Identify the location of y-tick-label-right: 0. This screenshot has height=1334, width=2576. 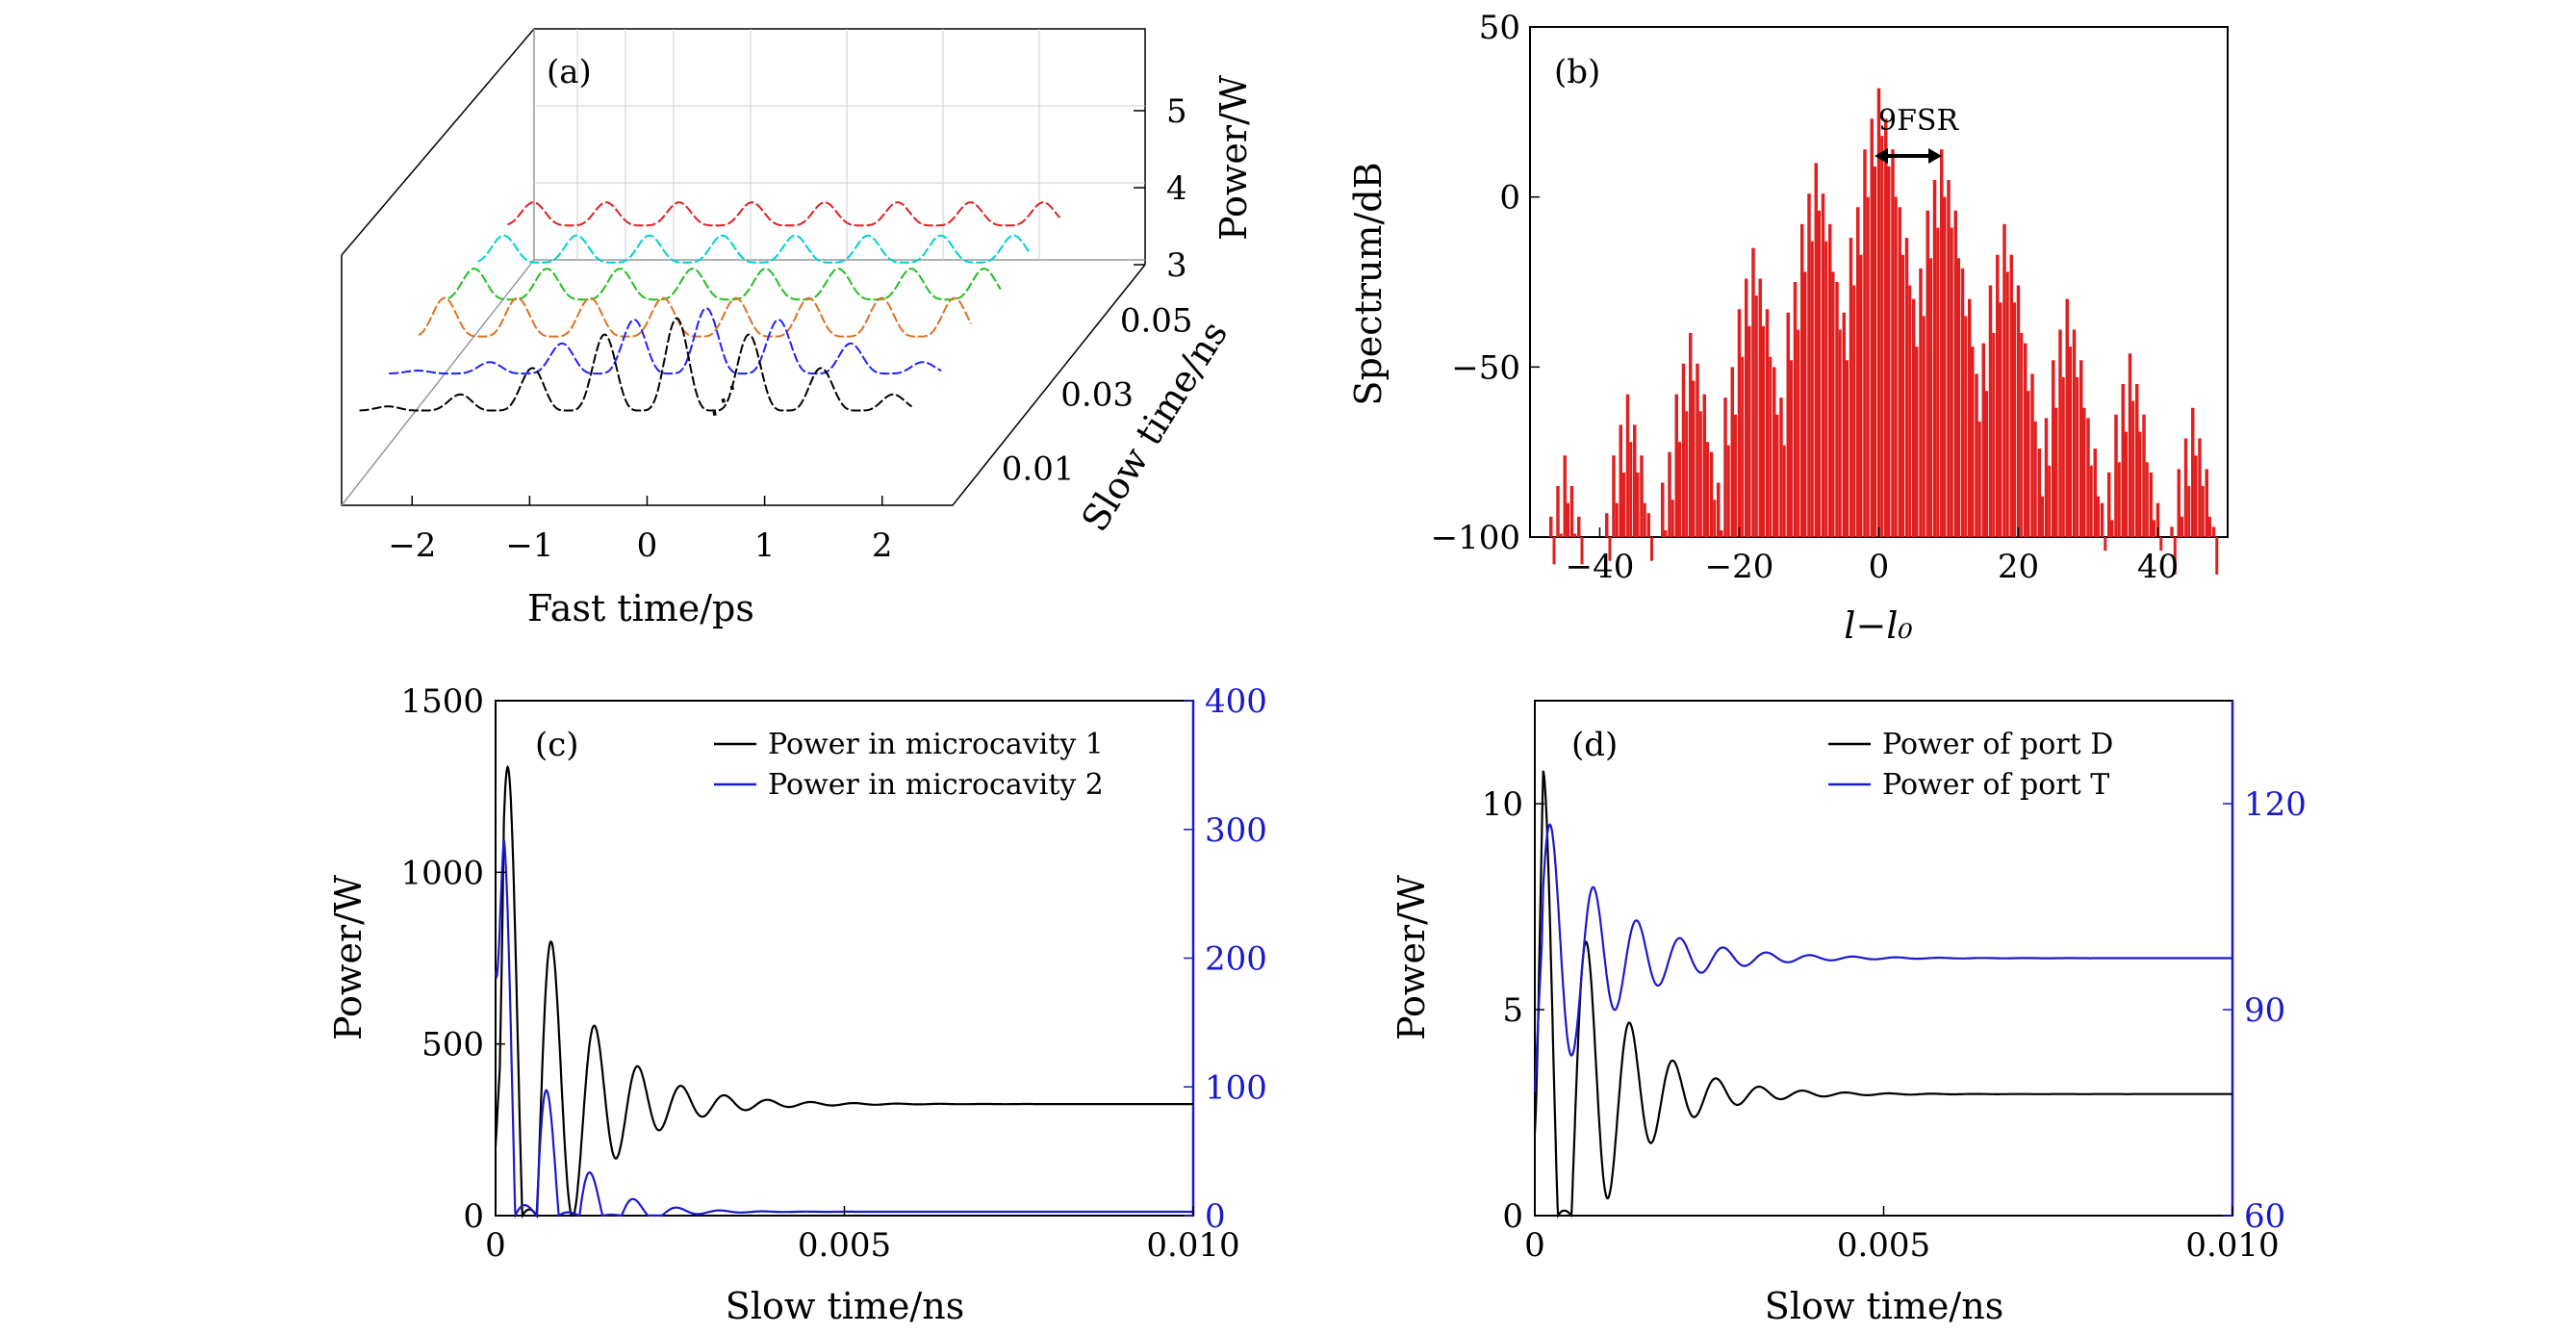
(1215, 1217).